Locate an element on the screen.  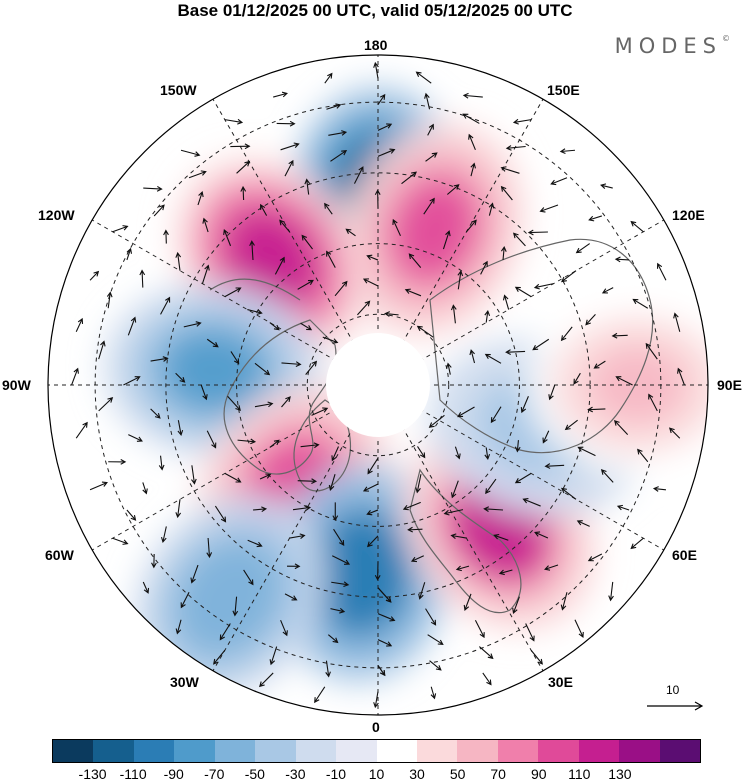
lon-label-60e: 60E is located at coordinates (684, 555).